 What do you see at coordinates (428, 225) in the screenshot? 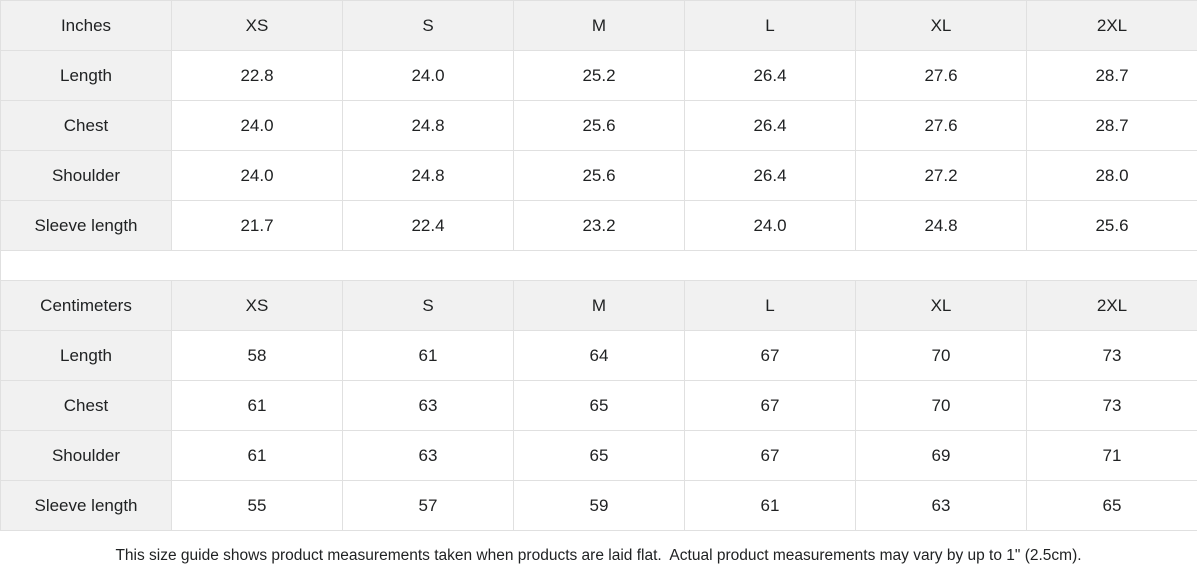
I see `measurement-value: 22.4` at bounding box center [428, 225].